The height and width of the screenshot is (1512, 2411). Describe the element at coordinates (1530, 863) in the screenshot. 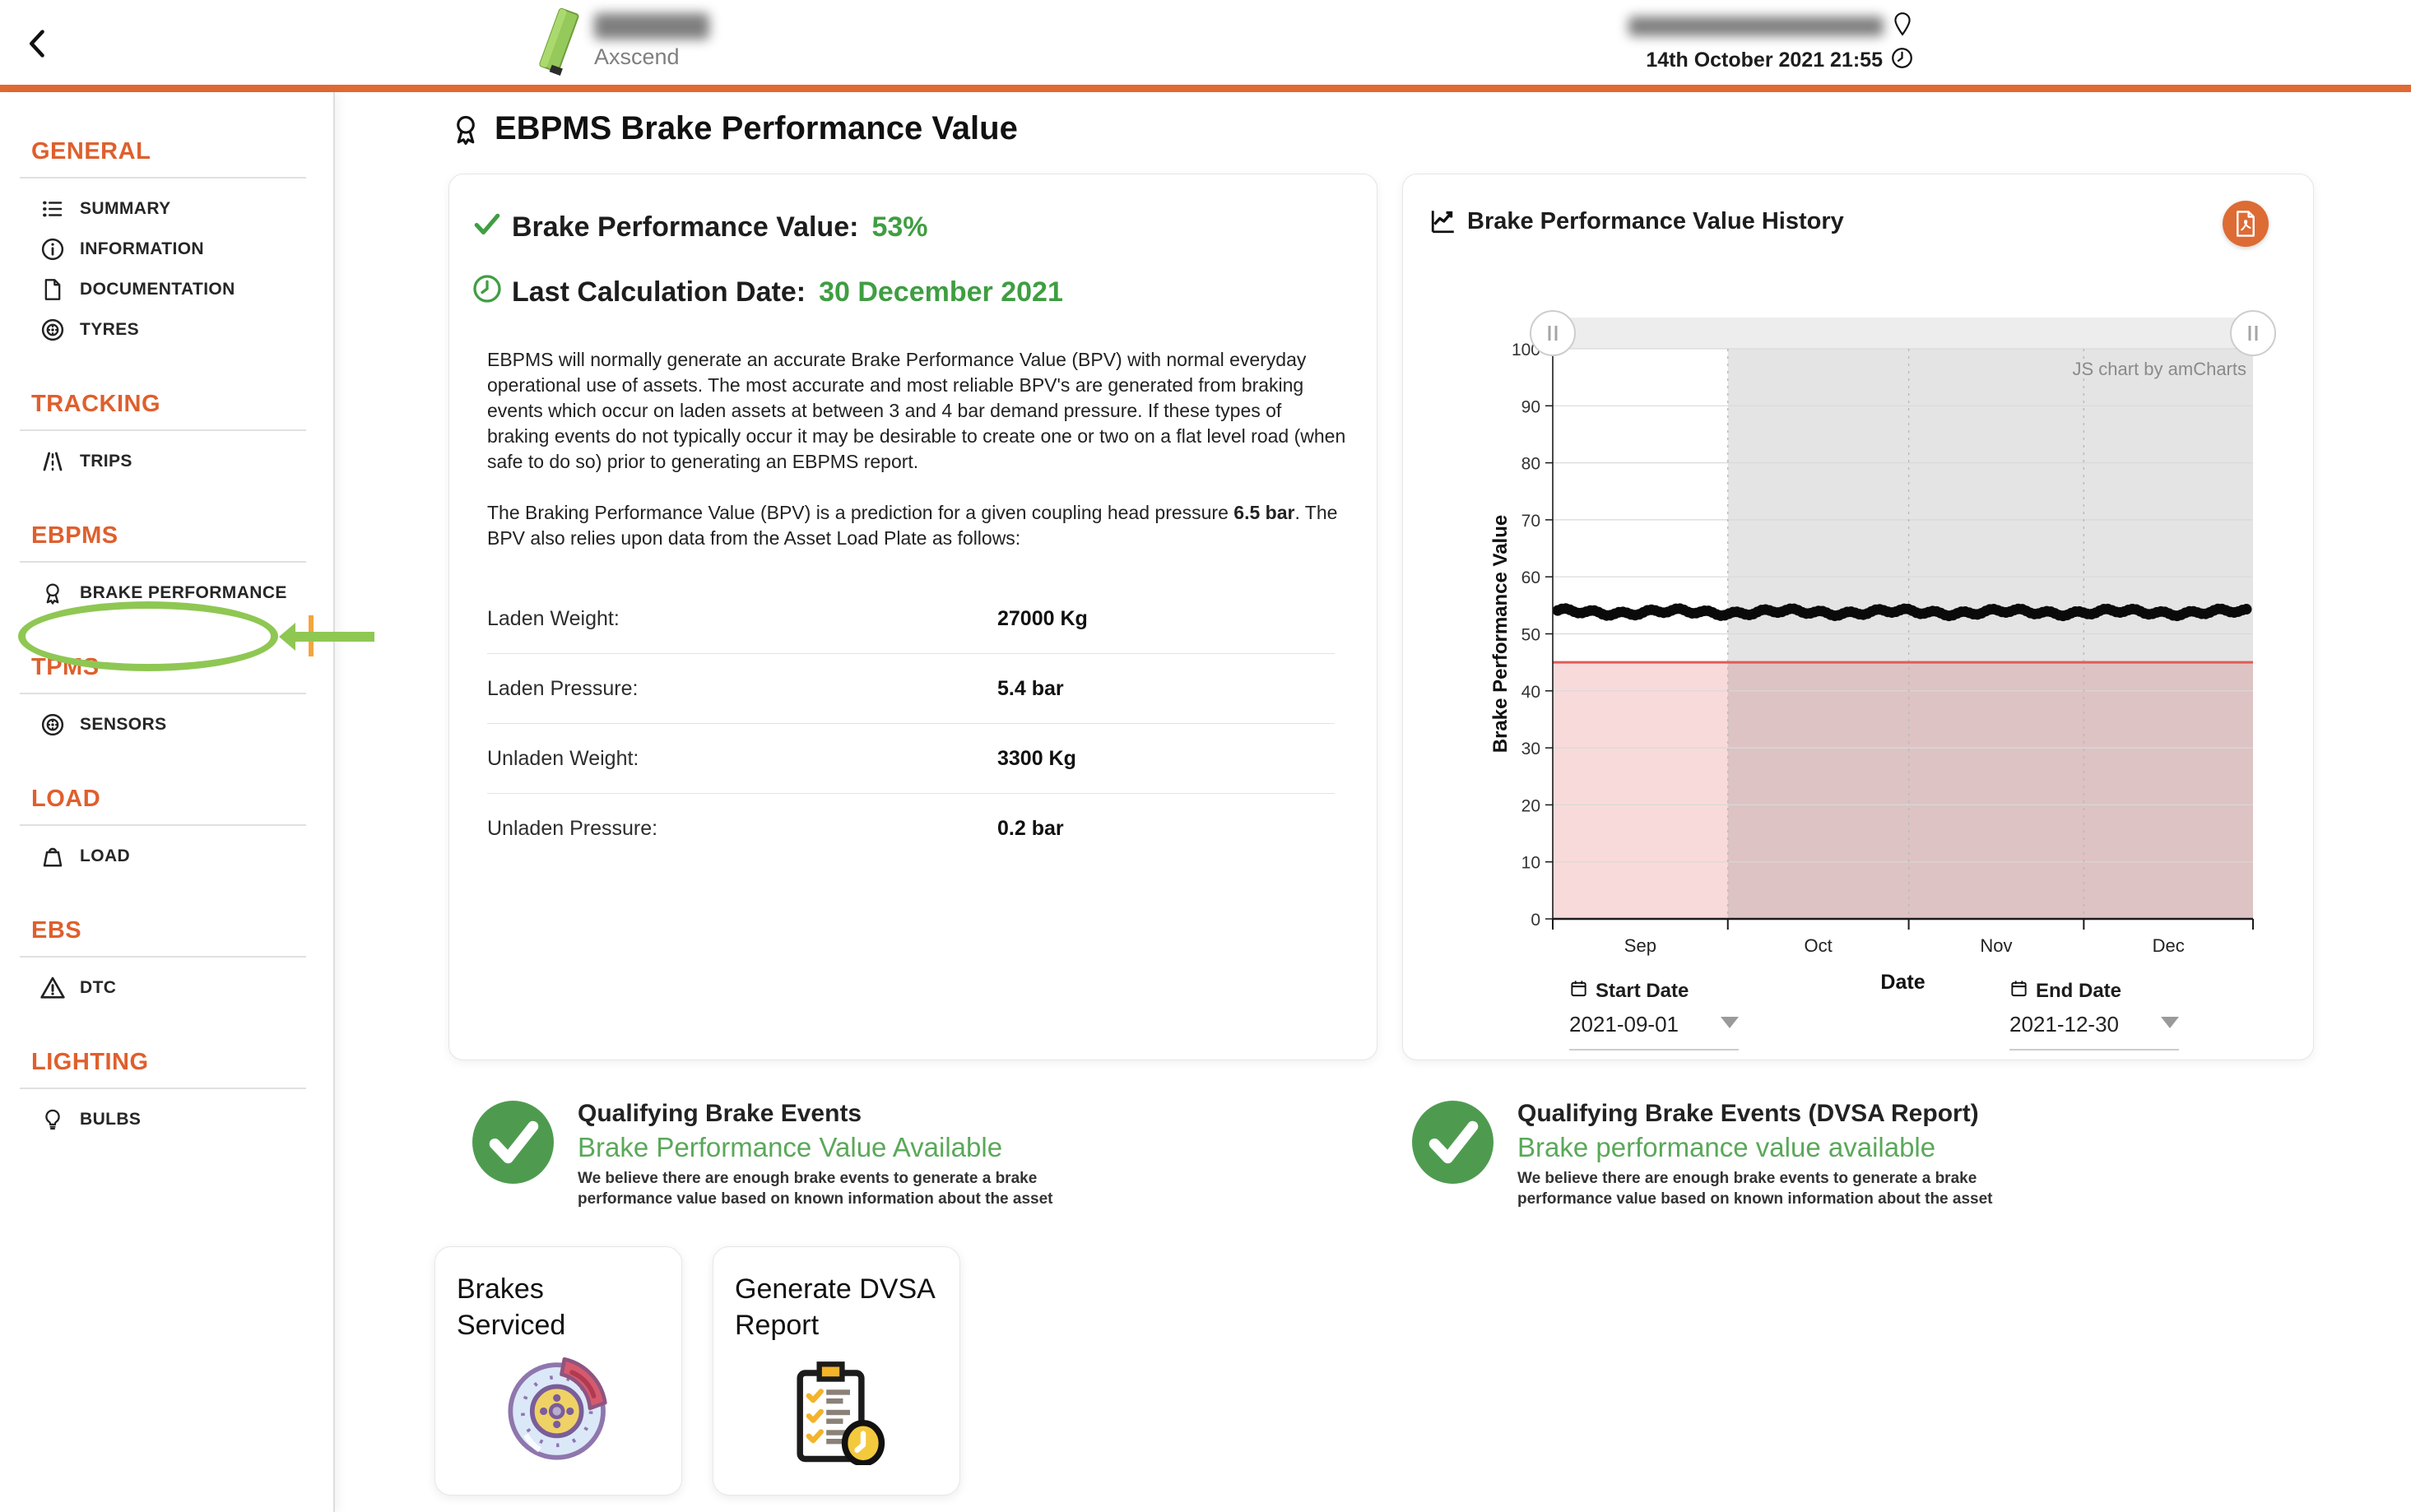

I see `svg-text: 10` at that location.